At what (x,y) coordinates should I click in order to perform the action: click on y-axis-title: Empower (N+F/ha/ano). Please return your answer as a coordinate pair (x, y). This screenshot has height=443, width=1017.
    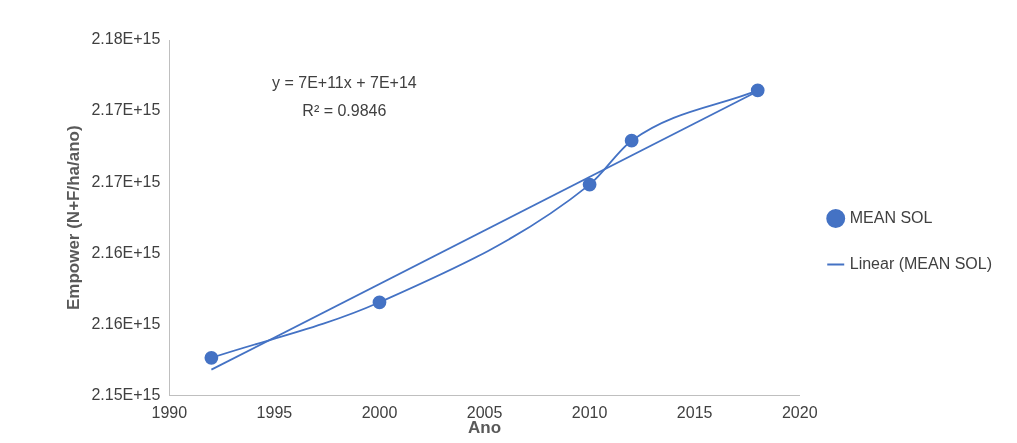
    Looking at the image, I should click on (73, 218).